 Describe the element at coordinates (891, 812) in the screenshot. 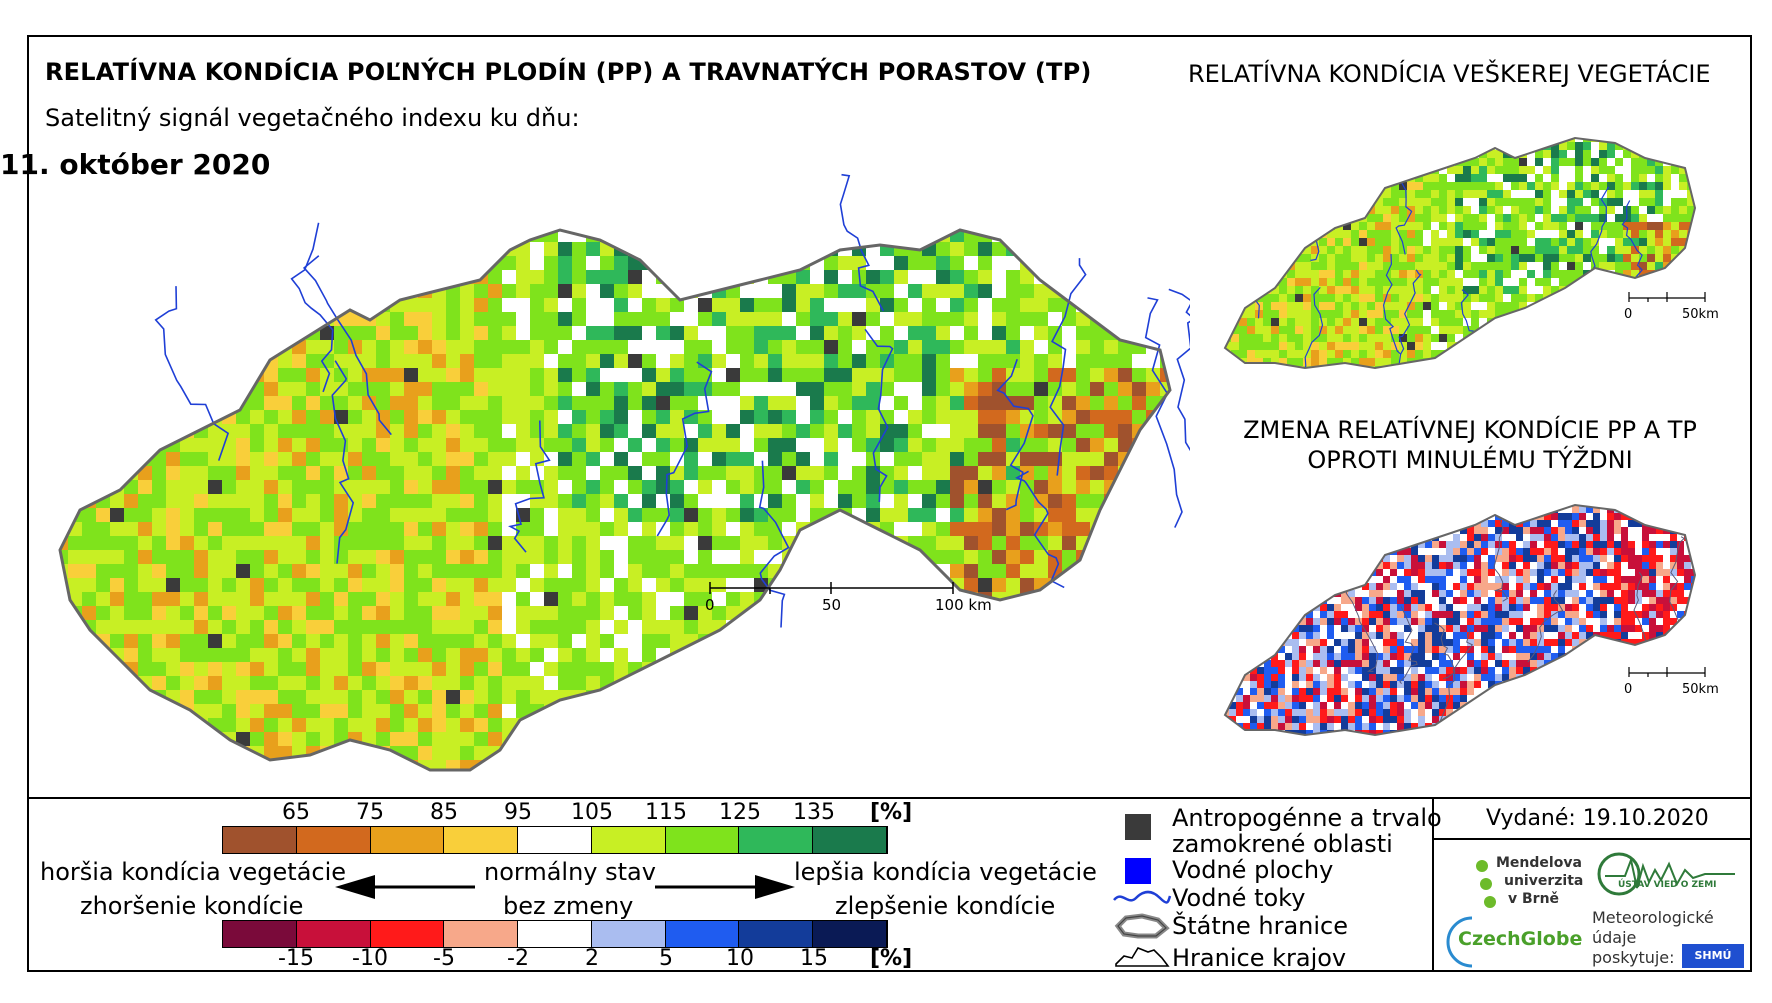

I see `condition-unit: [%]` at that location.